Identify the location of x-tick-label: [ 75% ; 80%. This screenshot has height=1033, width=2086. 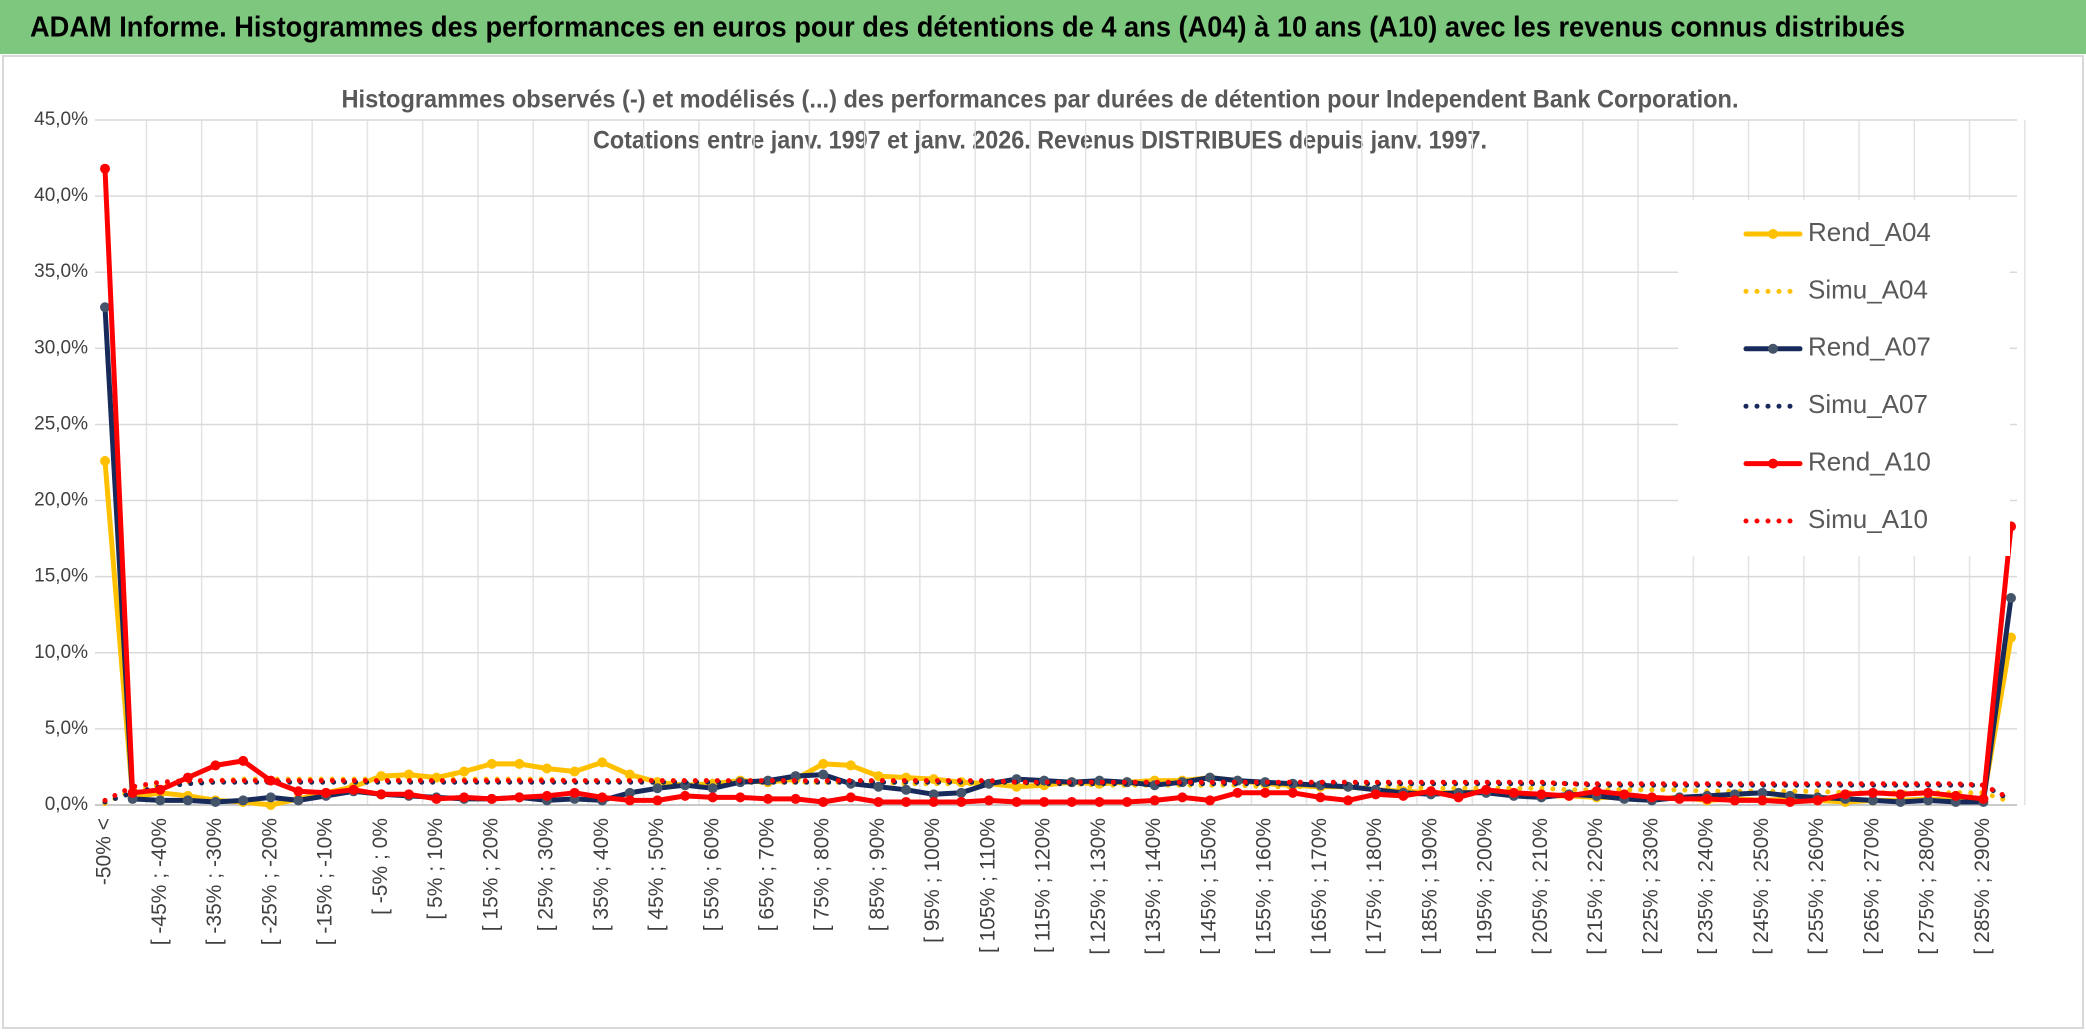
(822, 874).